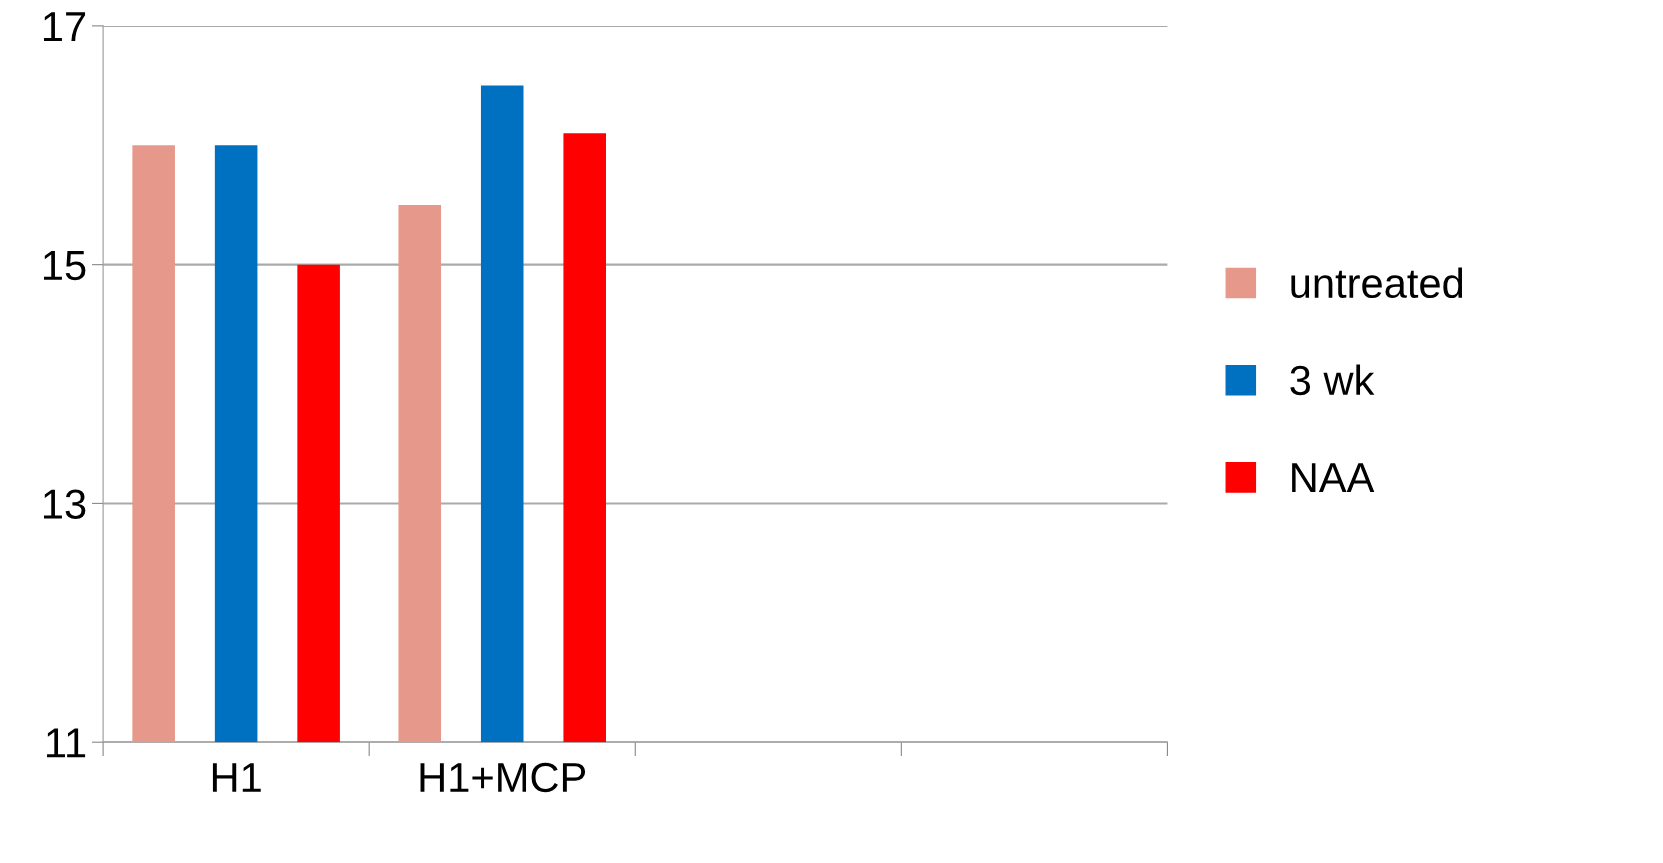  Describe the element at coordinates (236, 777) in the screenshot. I see `x-tick-label: H1` at that location.